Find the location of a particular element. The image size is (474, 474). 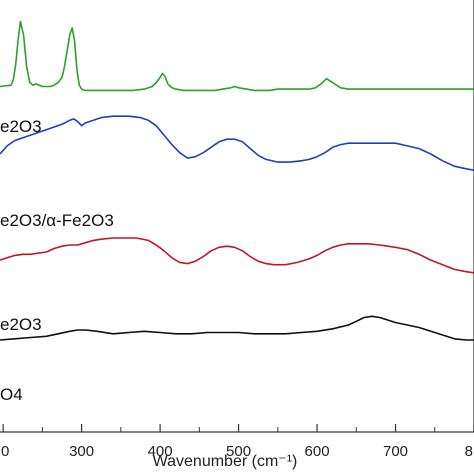

x-tick-label-600: 600 is located at coordinates (317, 451).